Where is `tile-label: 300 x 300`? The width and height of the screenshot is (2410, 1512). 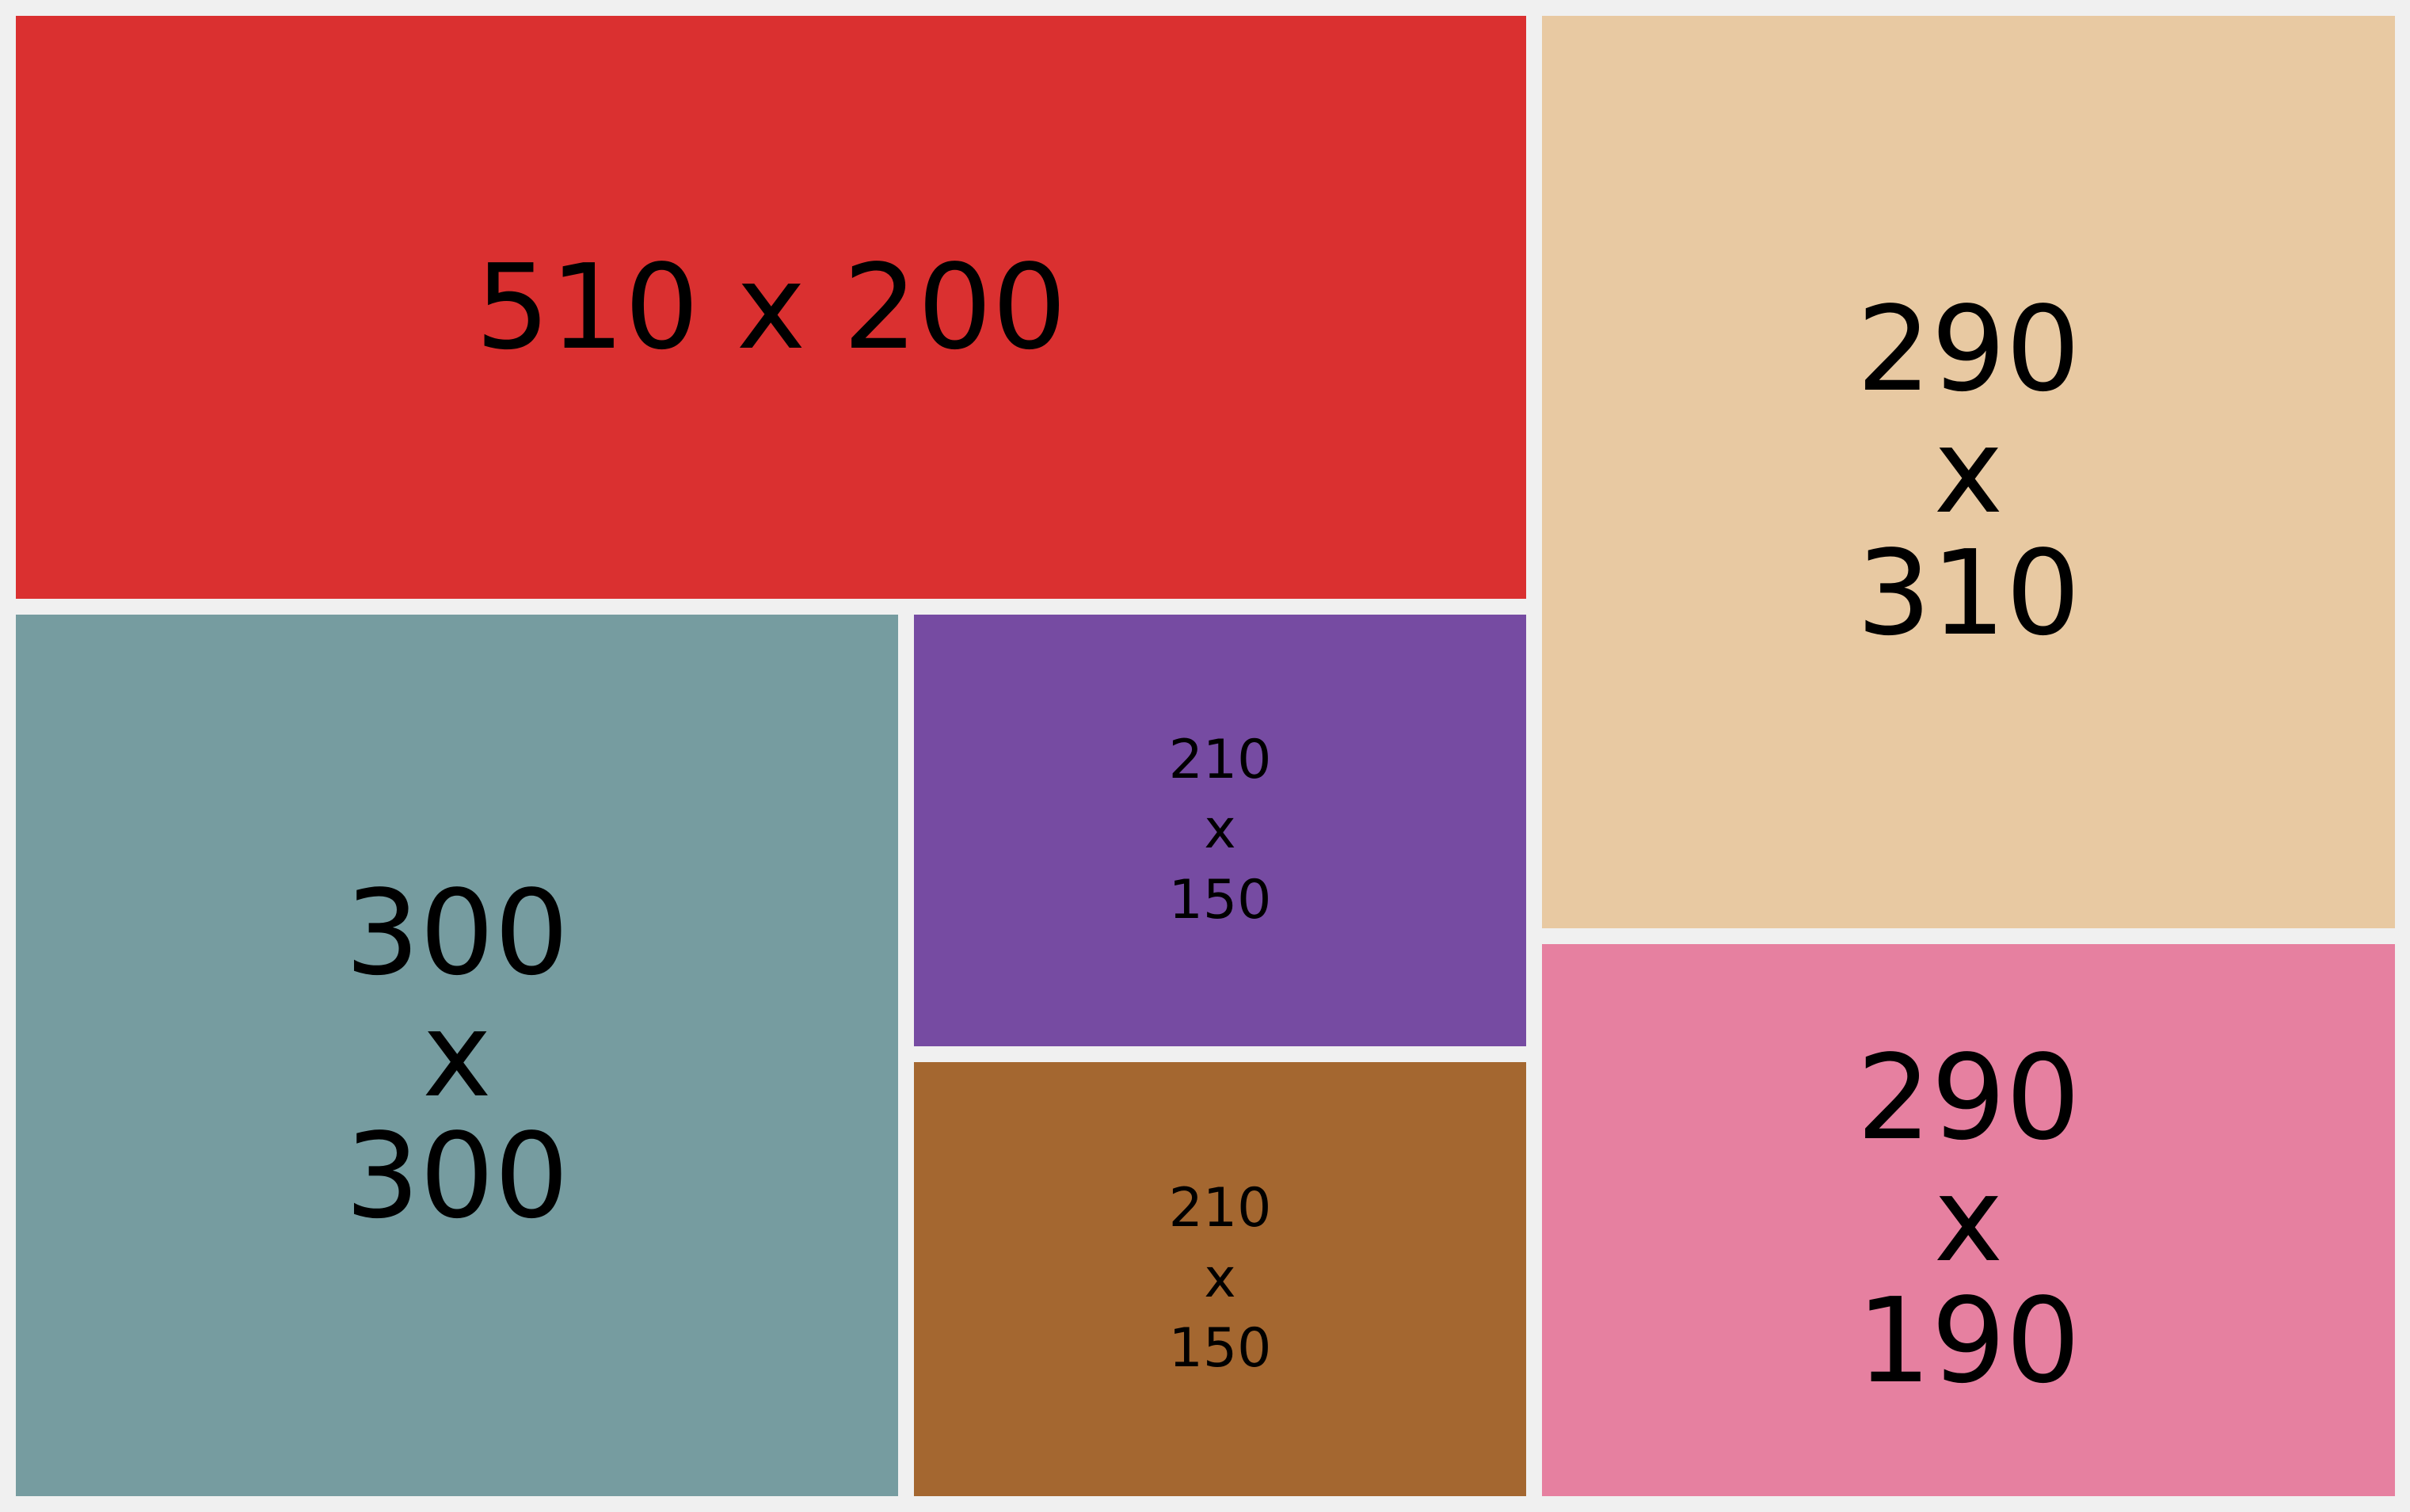
tile-label: 300 x 300 is located at coordinates (457, 1054).